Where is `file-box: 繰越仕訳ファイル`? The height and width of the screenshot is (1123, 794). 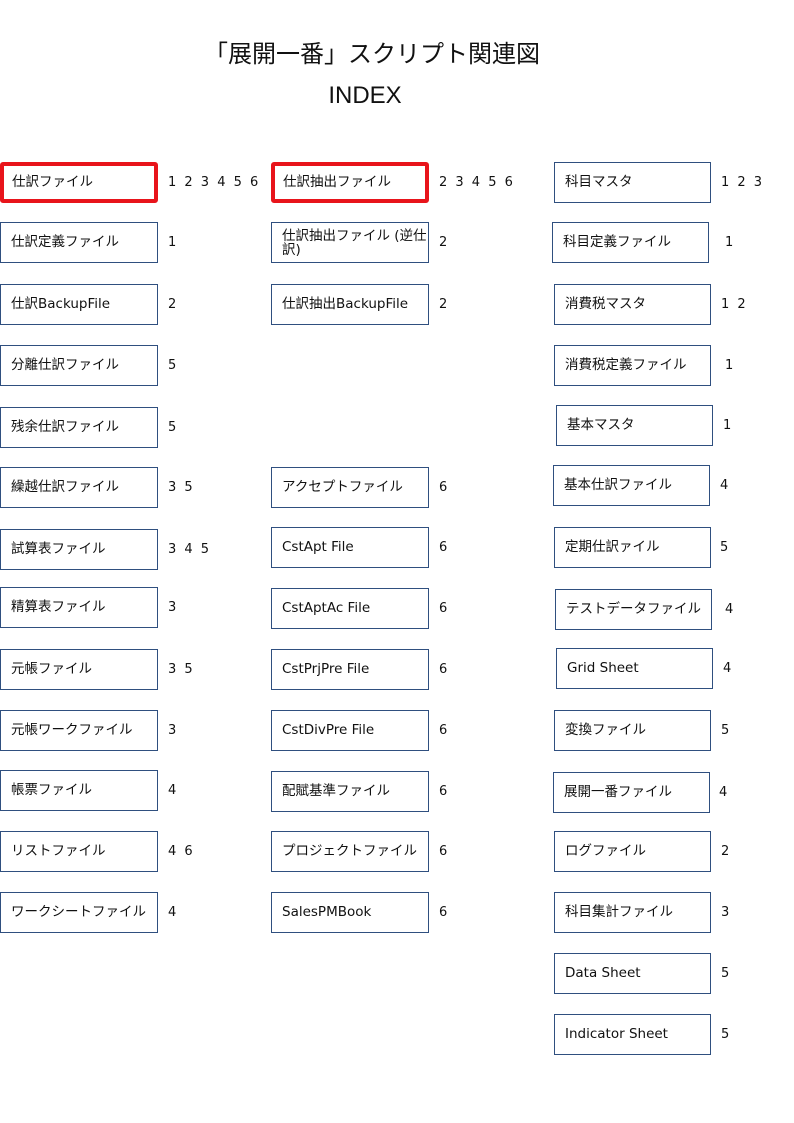 file-box: 繰越仕訳ファイル is located at coordinates (79, 487).